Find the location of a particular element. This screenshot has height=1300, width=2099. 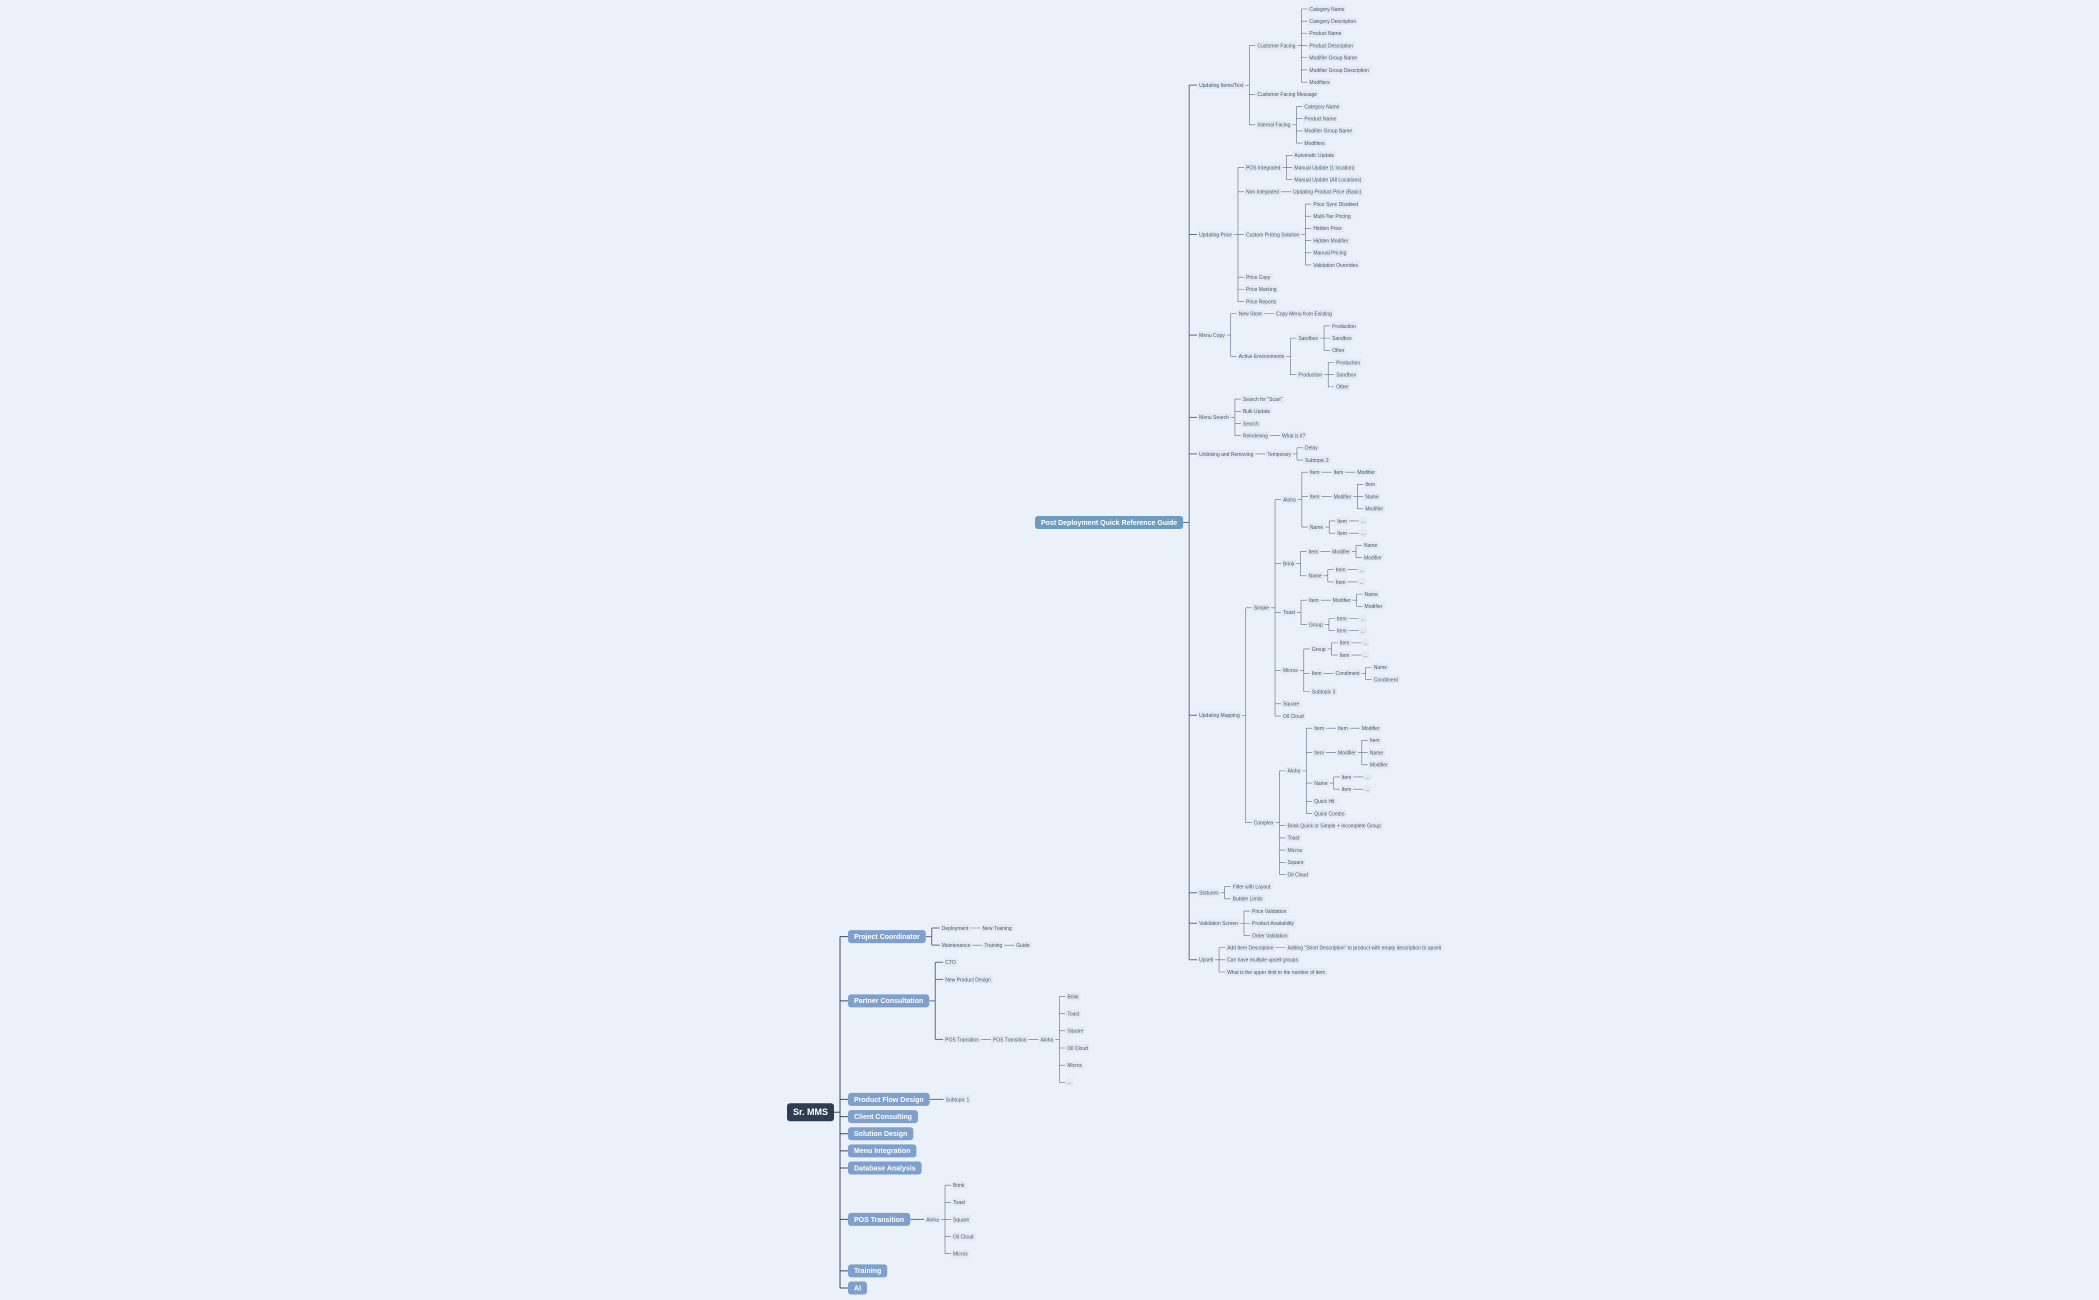

connectors is located at coordinates (1277, 490).